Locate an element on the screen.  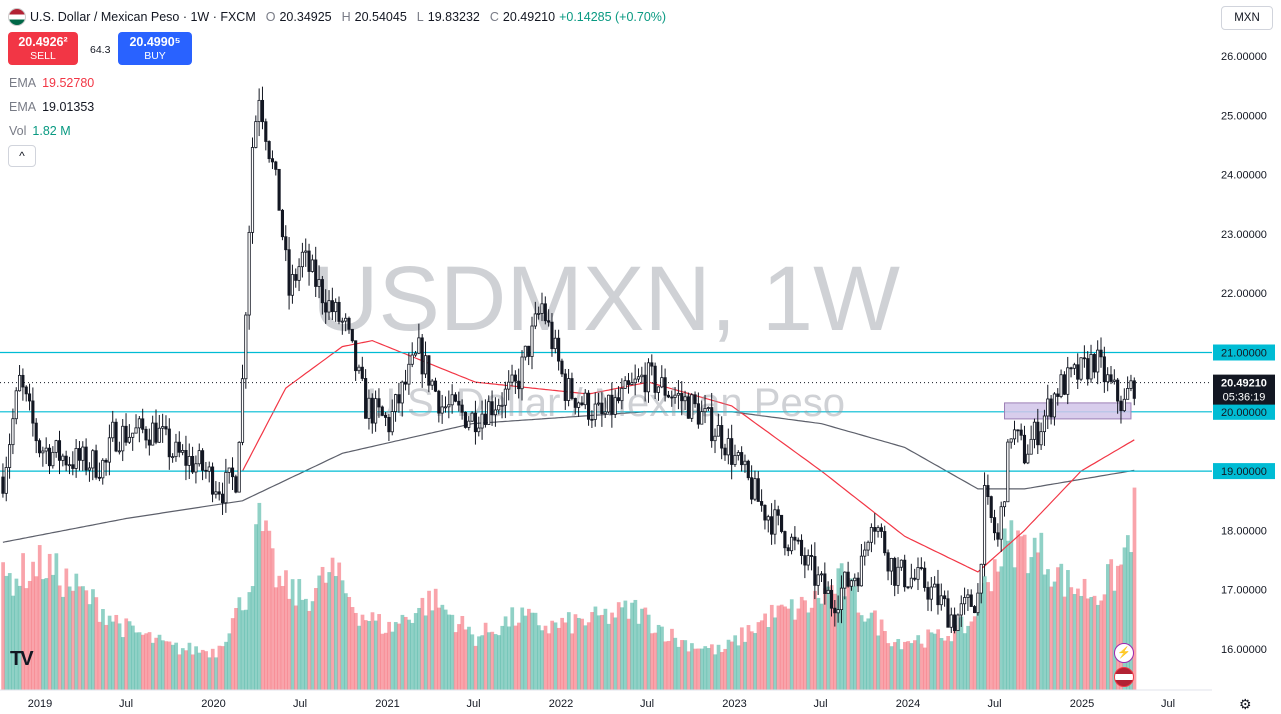
currency-button: MXN is located at coordinates (1247, 18).